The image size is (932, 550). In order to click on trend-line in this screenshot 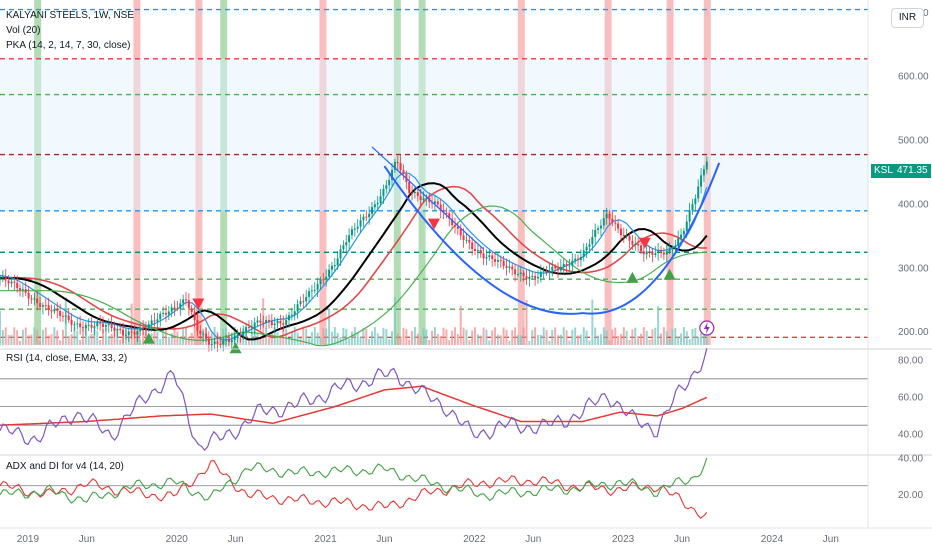, I will do `click(428, 198)`.